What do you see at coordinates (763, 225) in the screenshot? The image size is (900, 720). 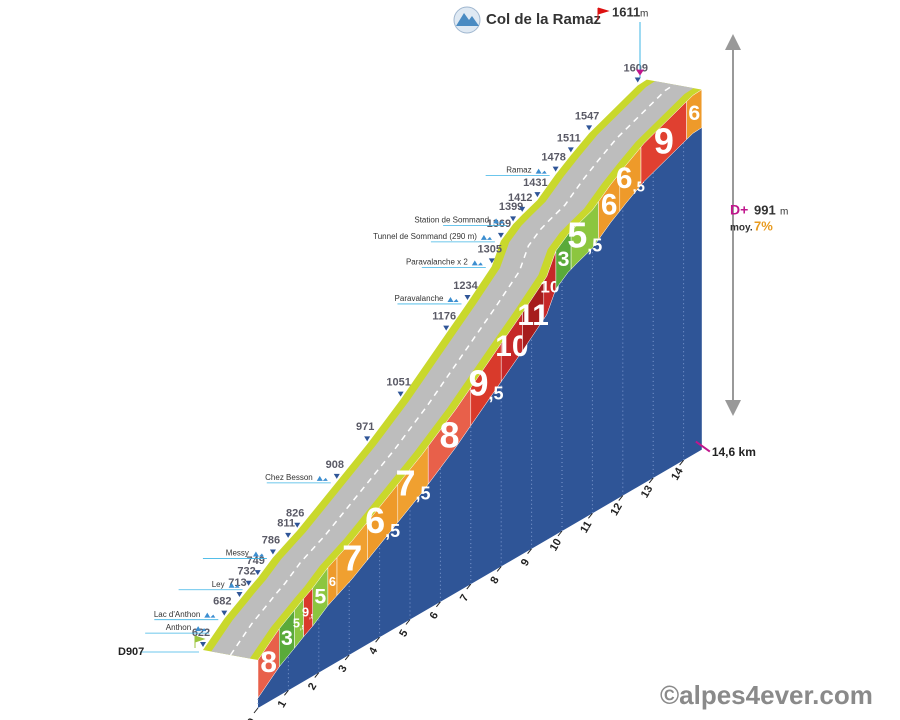 I see `average-value: 7%` at bounding box center [763, 225].